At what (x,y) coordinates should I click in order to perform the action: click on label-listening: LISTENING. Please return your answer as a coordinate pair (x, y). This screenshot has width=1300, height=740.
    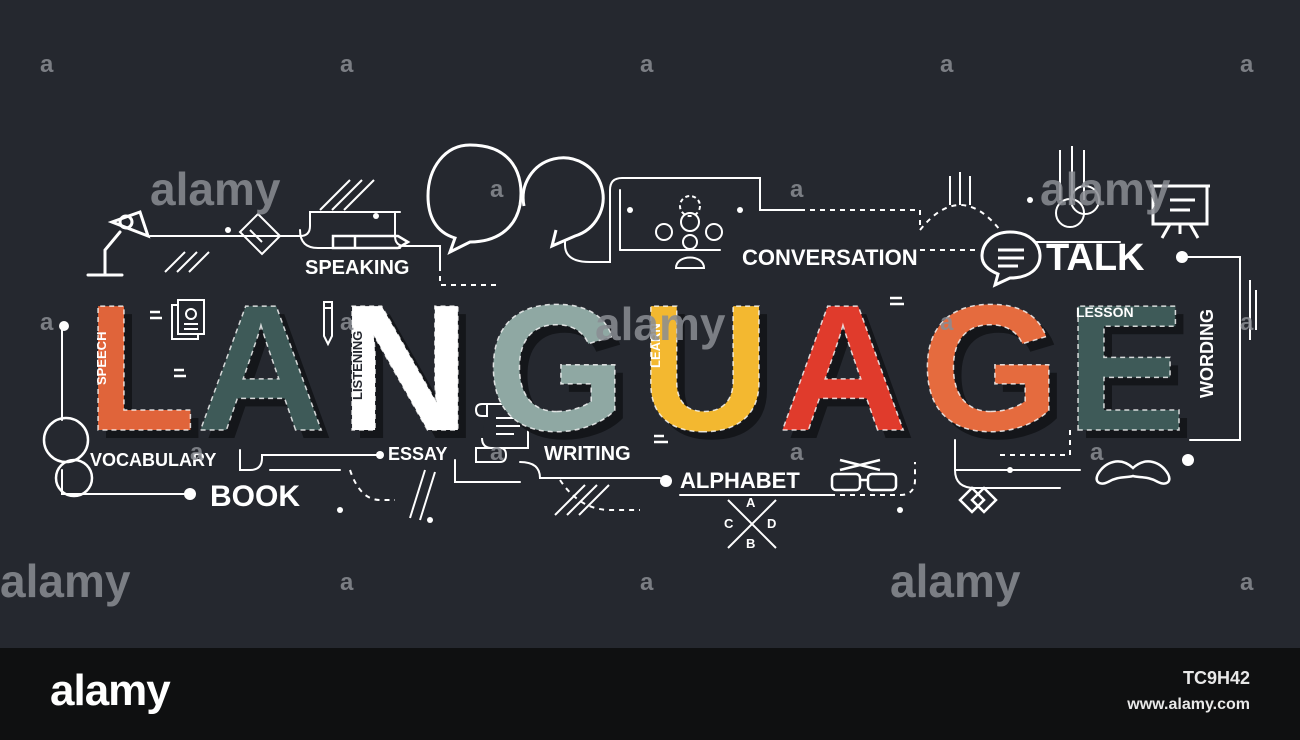
    Looking at the image, I should click on (357, 365).